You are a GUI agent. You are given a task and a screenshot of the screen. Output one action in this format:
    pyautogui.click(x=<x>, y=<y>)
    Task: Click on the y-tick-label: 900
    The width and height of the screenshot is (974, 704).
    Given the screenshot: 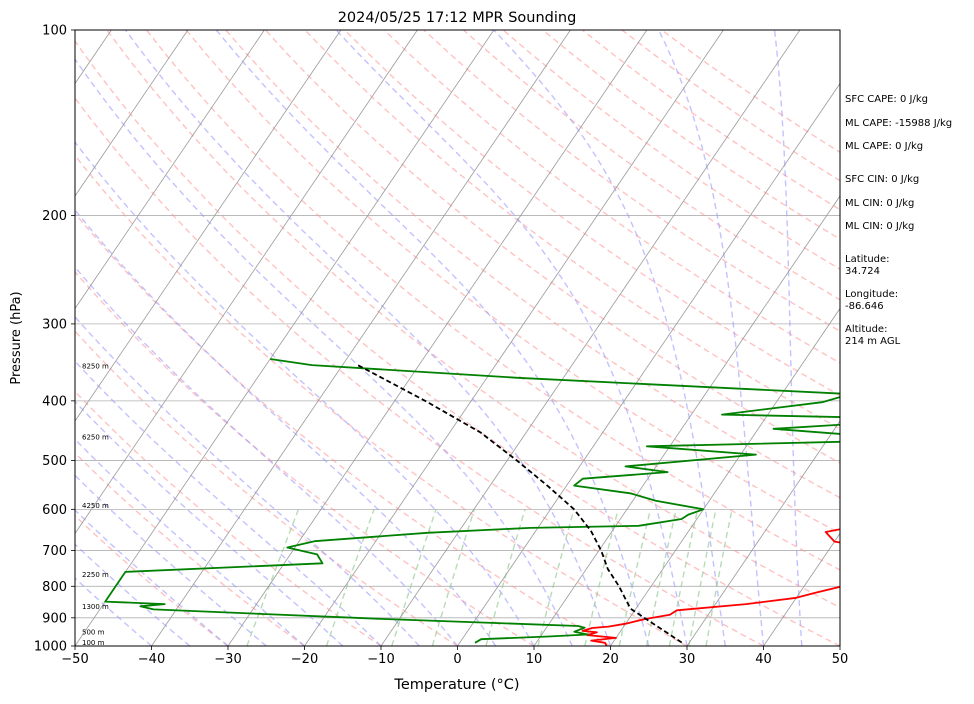 What is the action you would take?
    pyautogui.click(x=54, y=618)
    